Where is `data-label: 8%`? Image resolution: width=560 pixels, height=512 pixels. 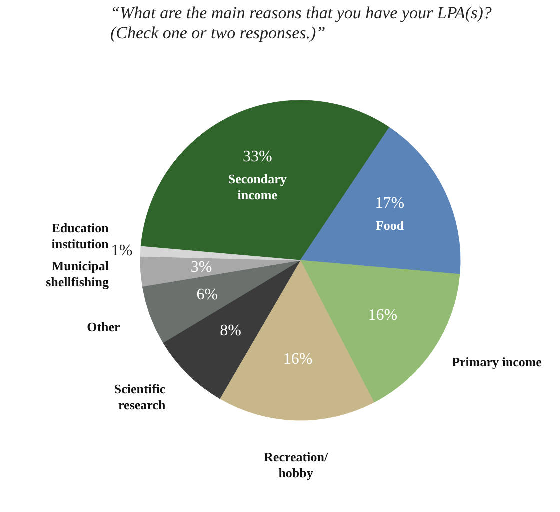 data-label: 8% is located at coordinates (231, 331).